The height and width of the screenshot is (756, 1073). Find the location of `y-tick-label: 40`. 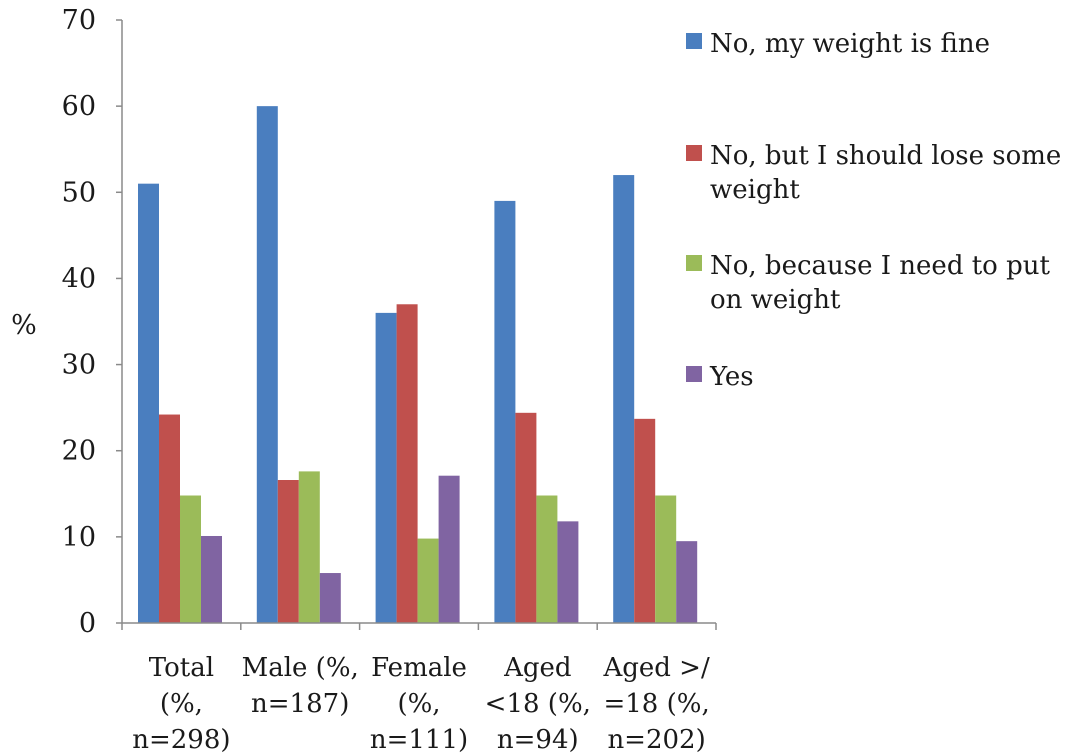

y-tick-label: 40 is located at coordinates (79, 278).